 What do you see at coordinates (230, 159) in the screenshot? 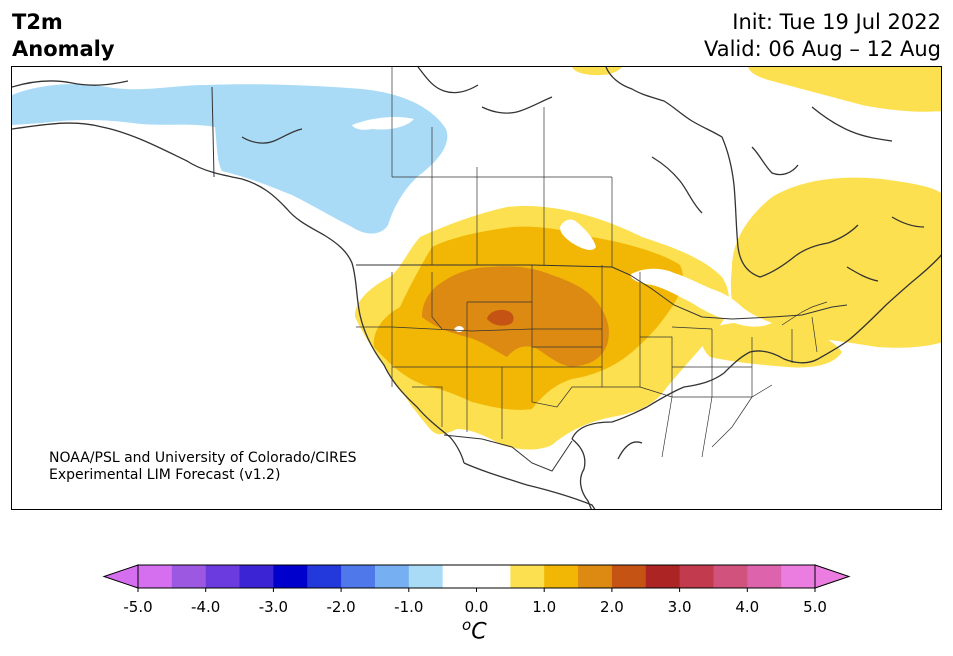
I see `cool-anomaly-western-canada` at bounding box center [230, 159].